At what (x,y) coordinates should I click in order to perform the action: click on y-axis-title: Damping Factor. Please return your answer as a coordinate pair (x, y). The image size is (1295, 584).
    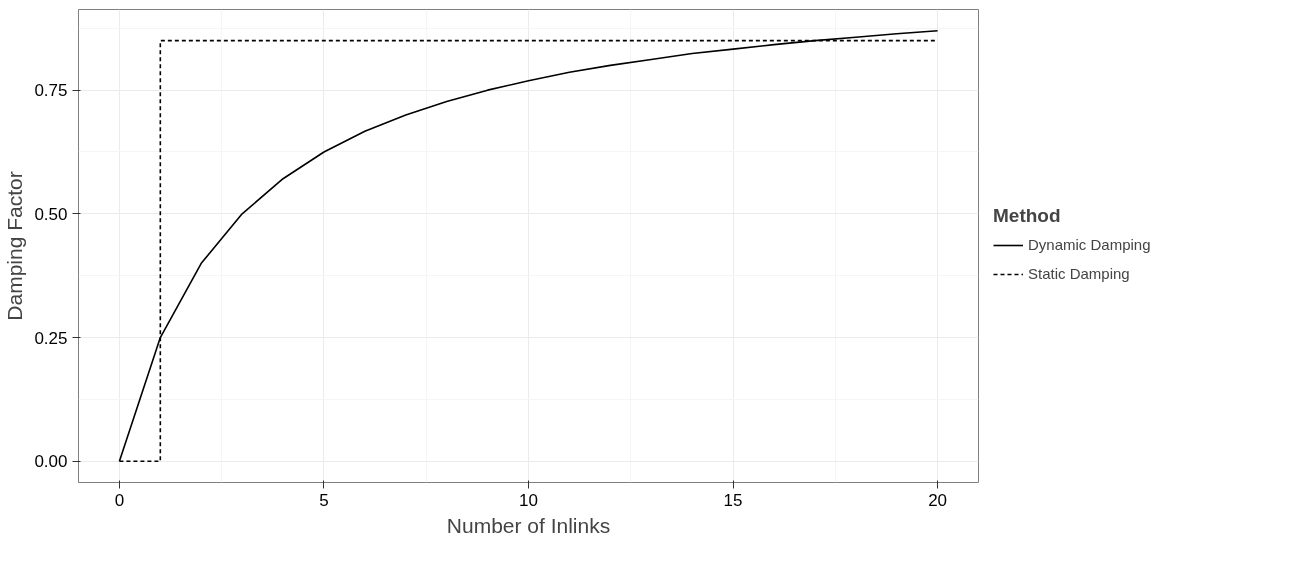
    Looking at the image, I should click on (15, 246).